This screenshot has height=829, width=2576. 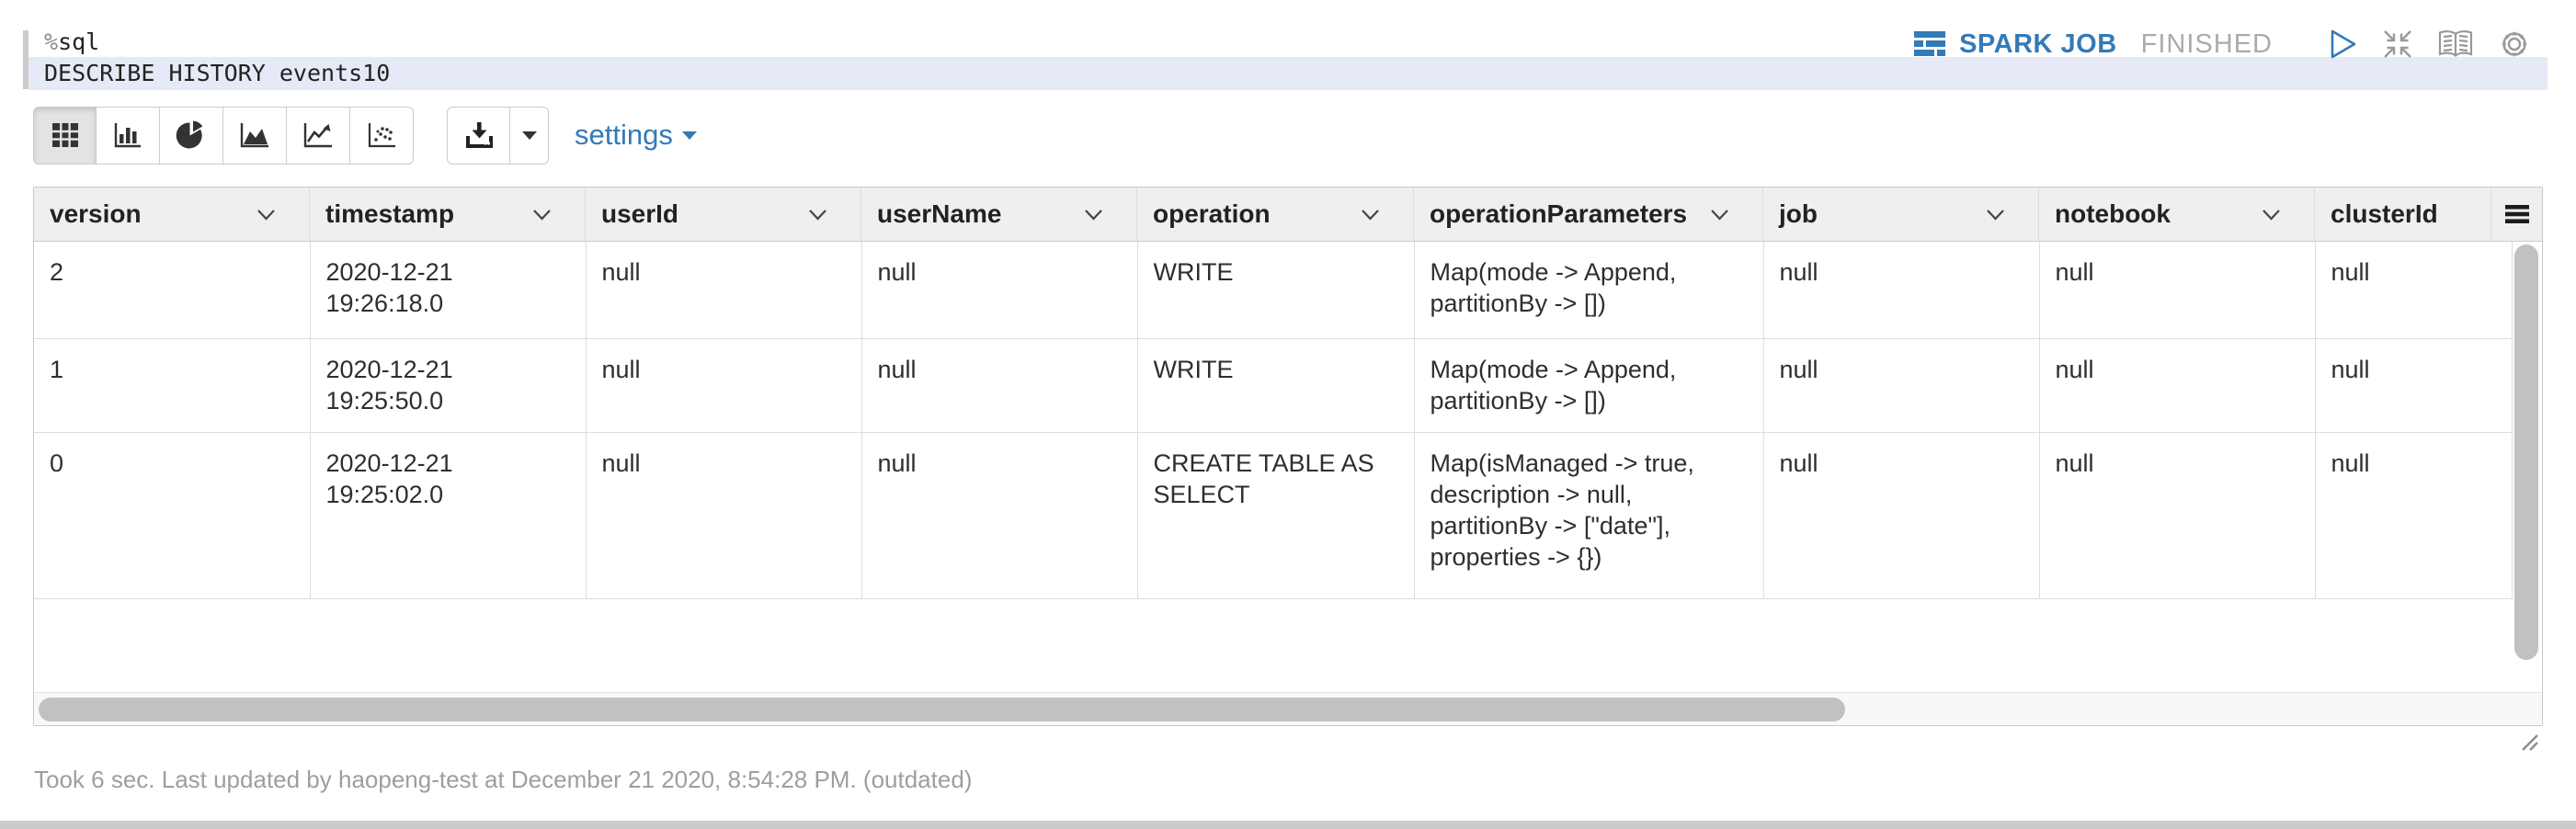 I want to click on horizontal-scrollbar-track, so click(x=1288, y=708).